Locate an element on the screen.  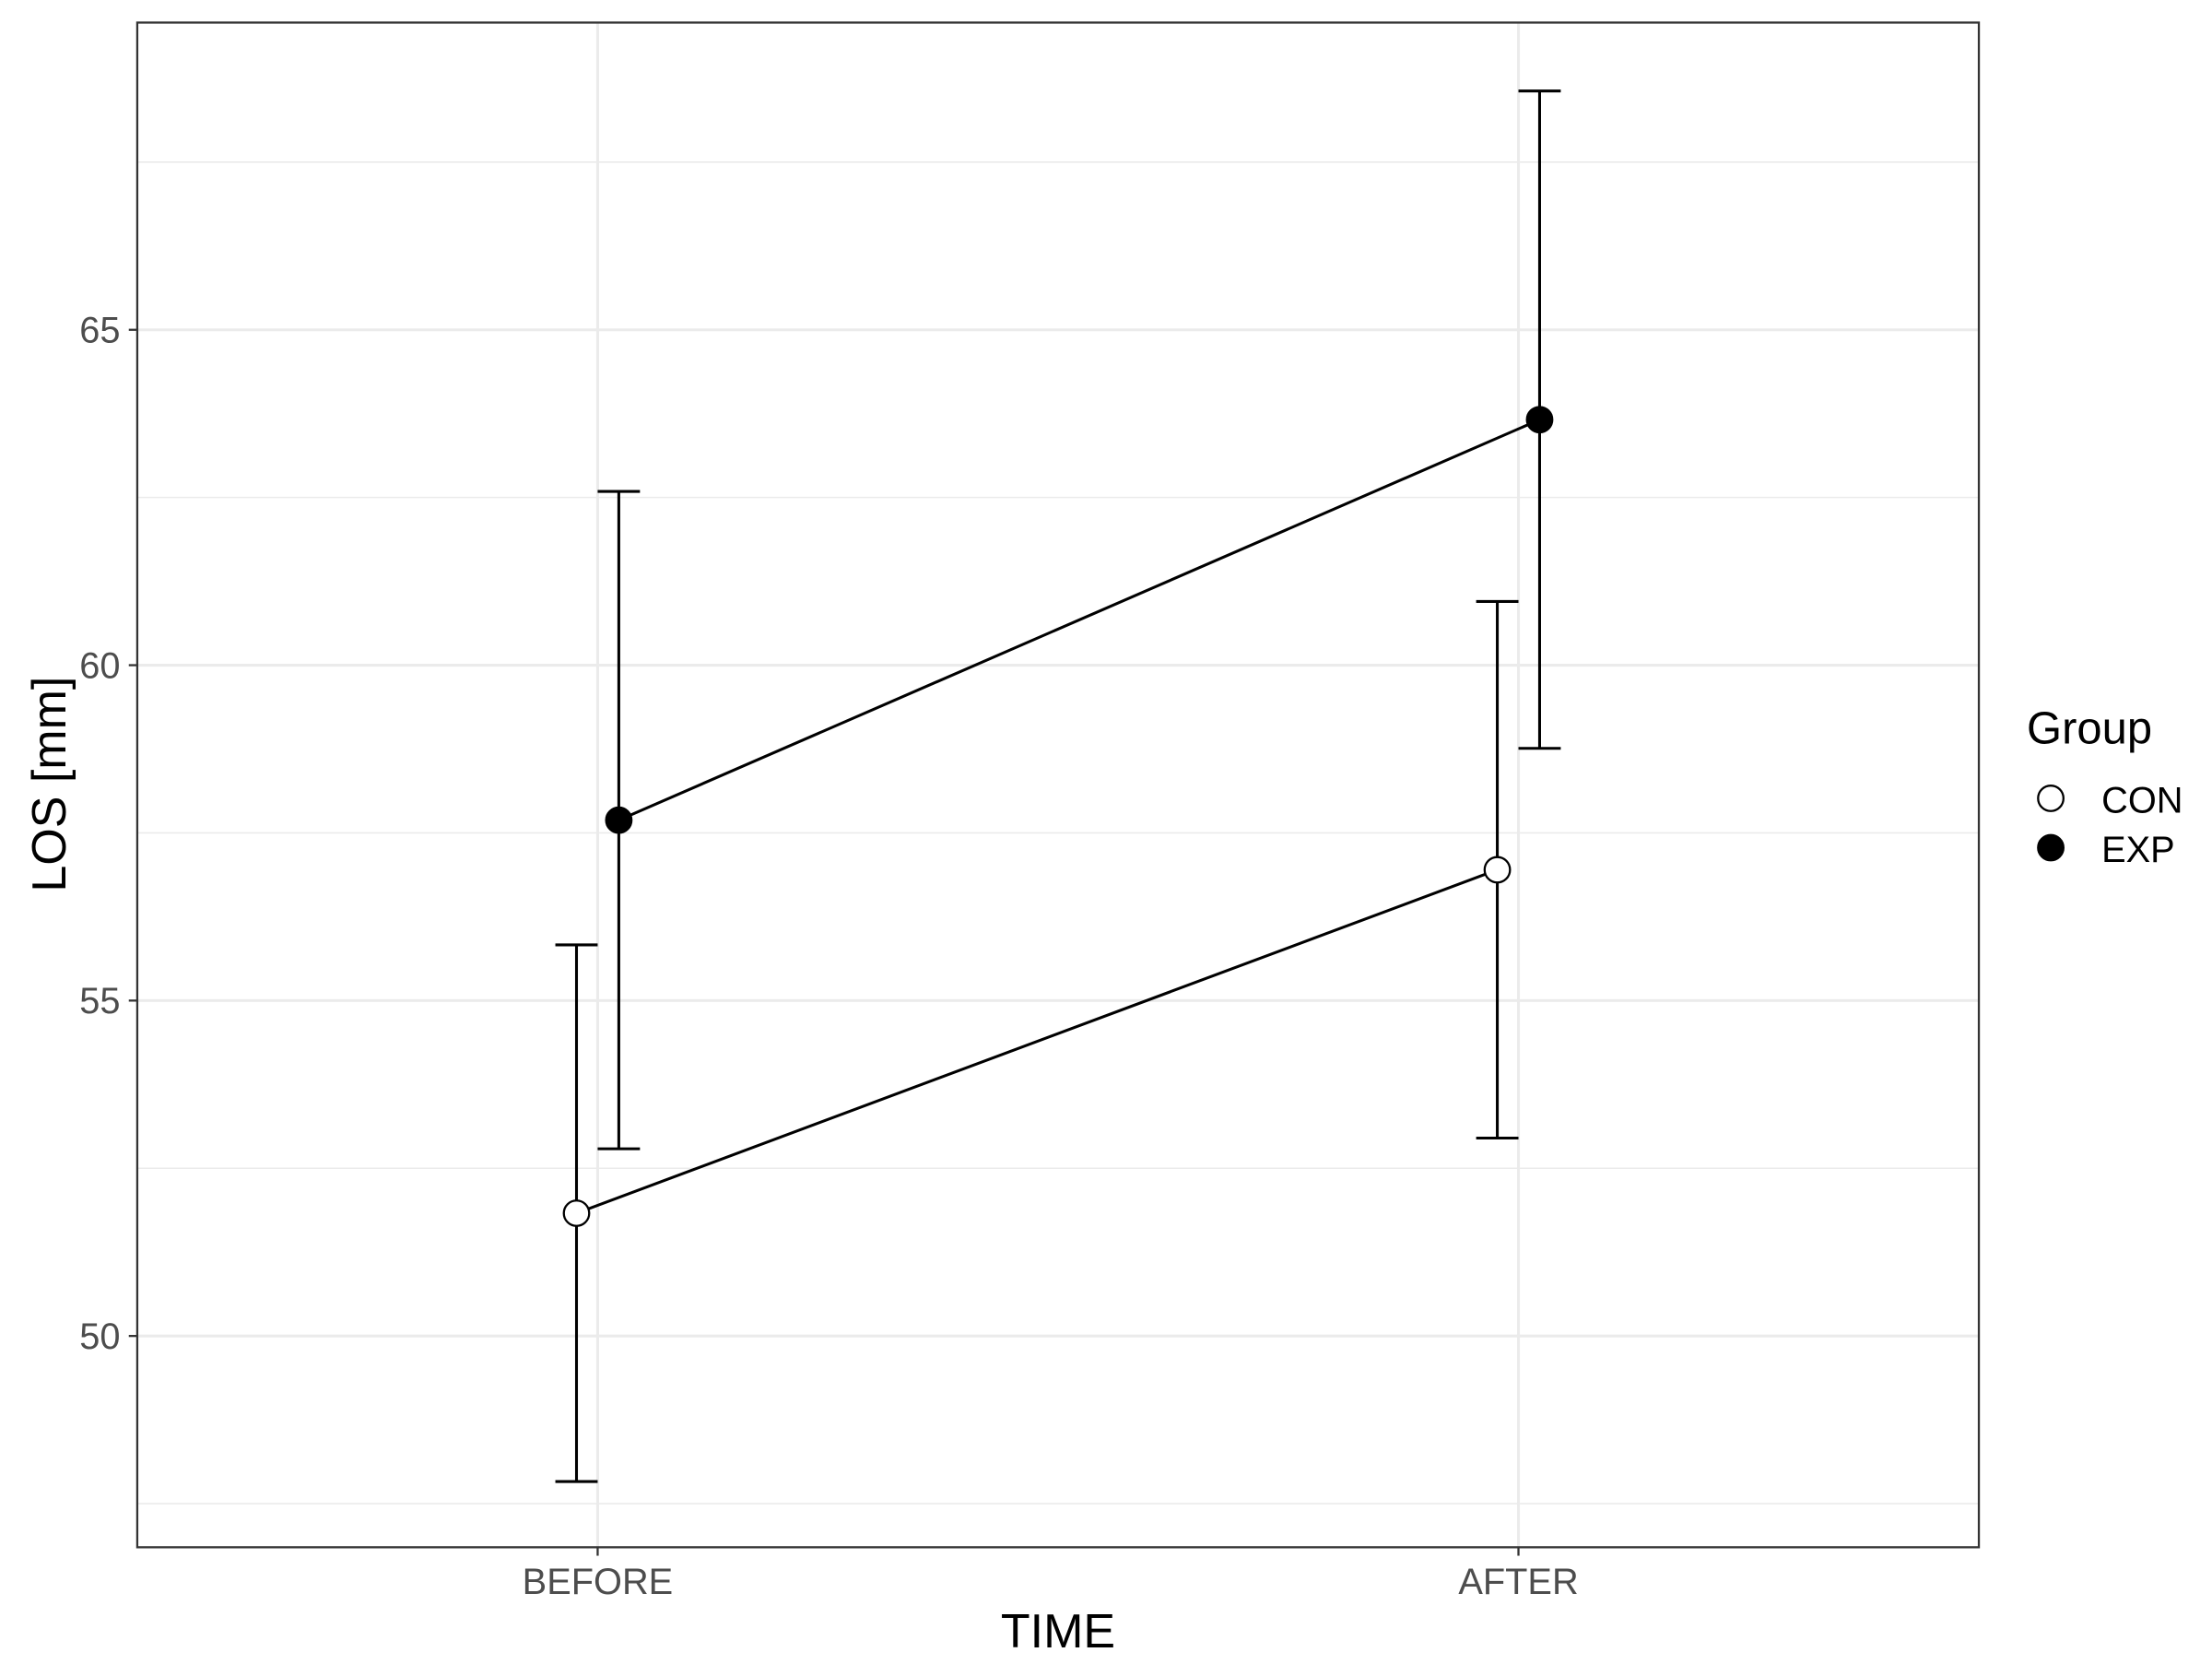
legend-label: EXP is located at coordinates (2138, 850).